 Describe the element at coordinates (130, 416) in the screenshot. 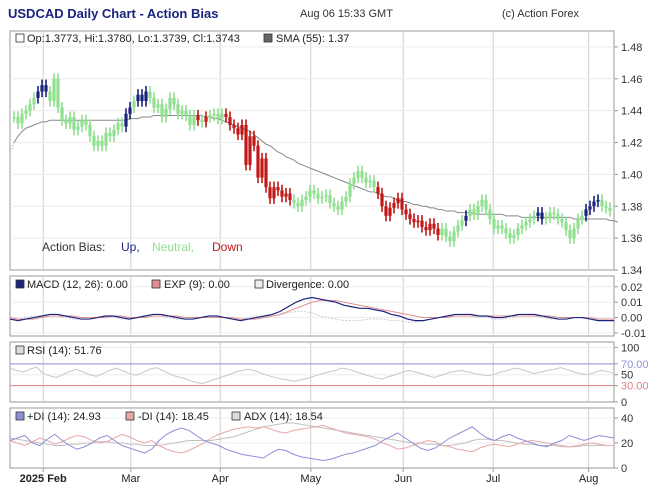

I see `minus-di-legend-swatch` at that location.